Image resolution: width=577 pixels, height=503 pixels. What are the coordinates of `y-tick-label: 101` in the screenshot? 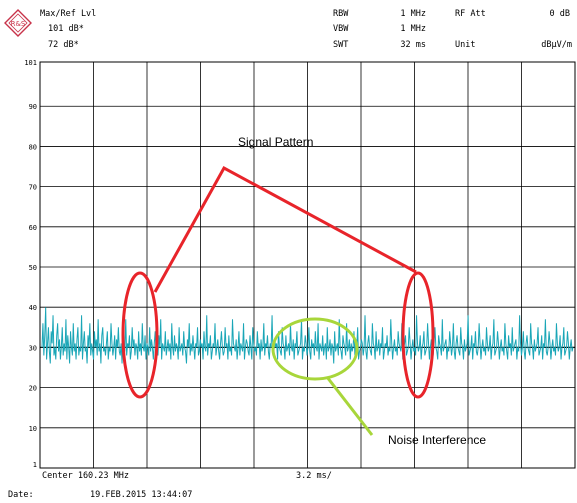 It's located at (30, 63).